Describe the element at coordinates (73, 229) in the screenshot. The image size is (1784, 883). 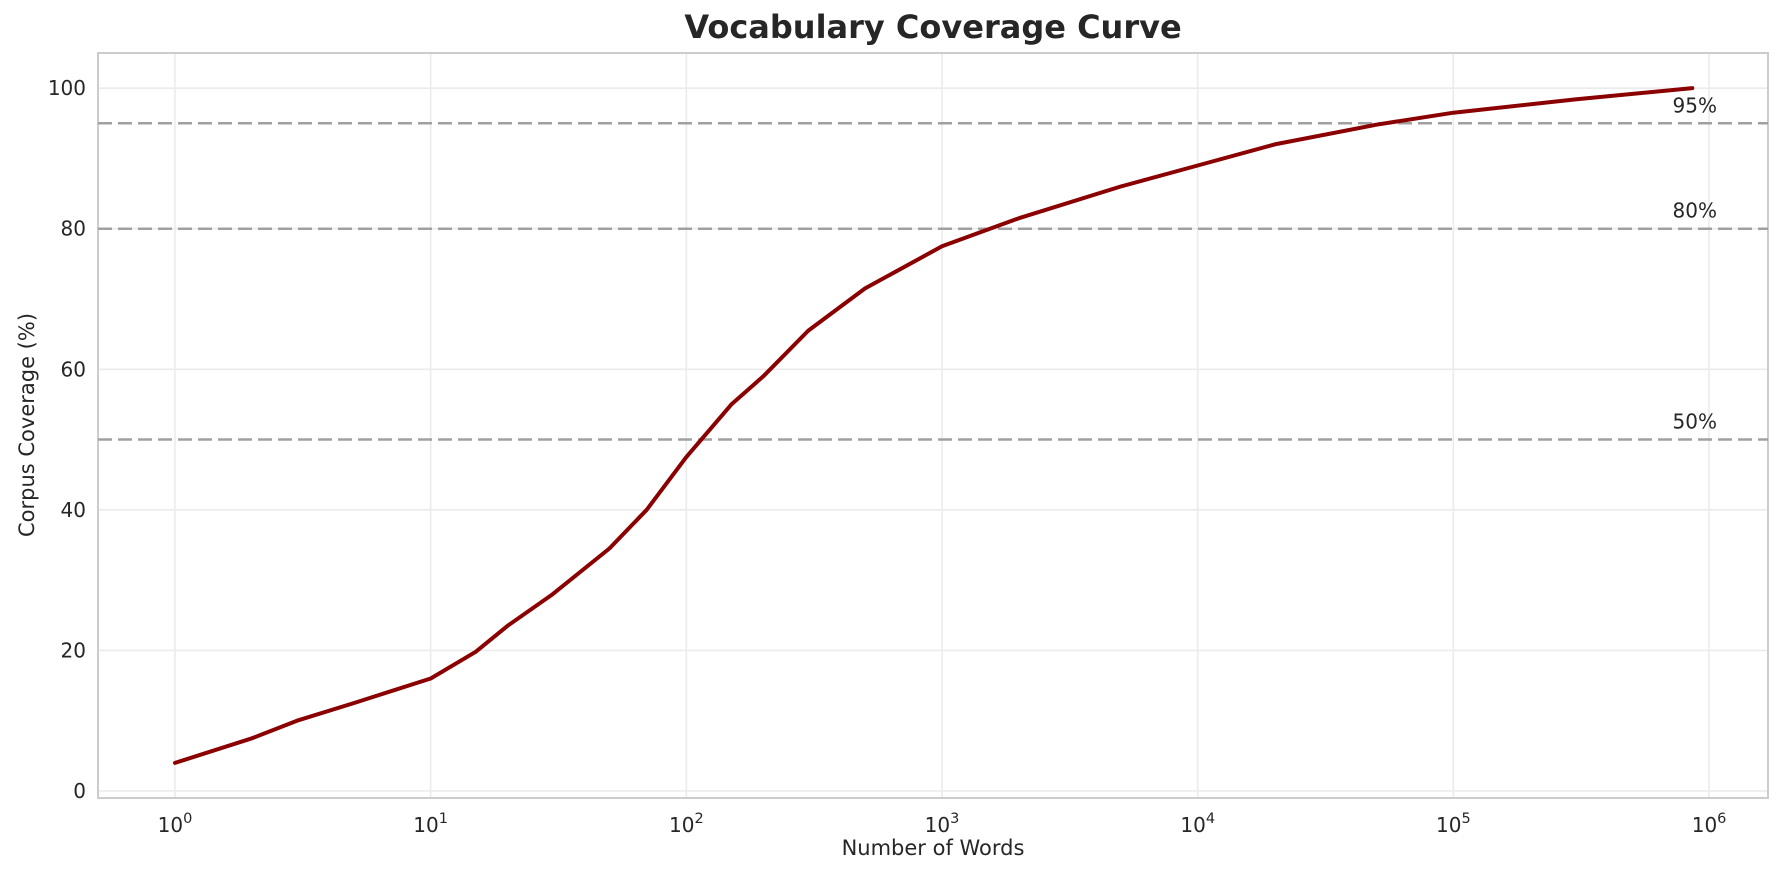
I see `y-tick-label-80: 80` at that location.